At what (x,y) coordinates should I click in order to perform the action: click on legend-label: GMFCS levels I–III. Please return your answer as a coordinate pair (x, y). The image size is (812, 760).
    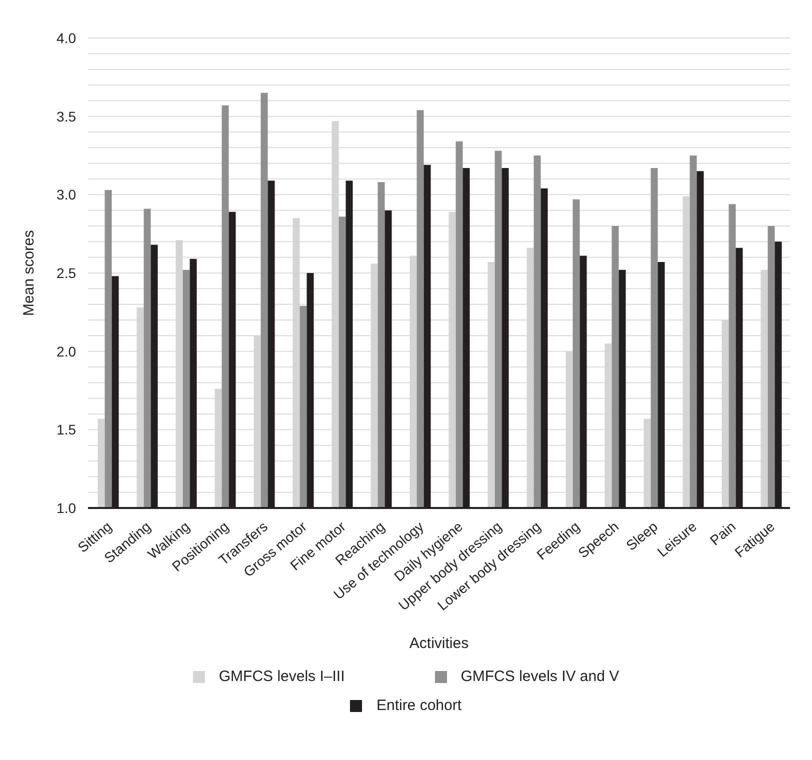
    Looking at the image, I should click on (281, 676).